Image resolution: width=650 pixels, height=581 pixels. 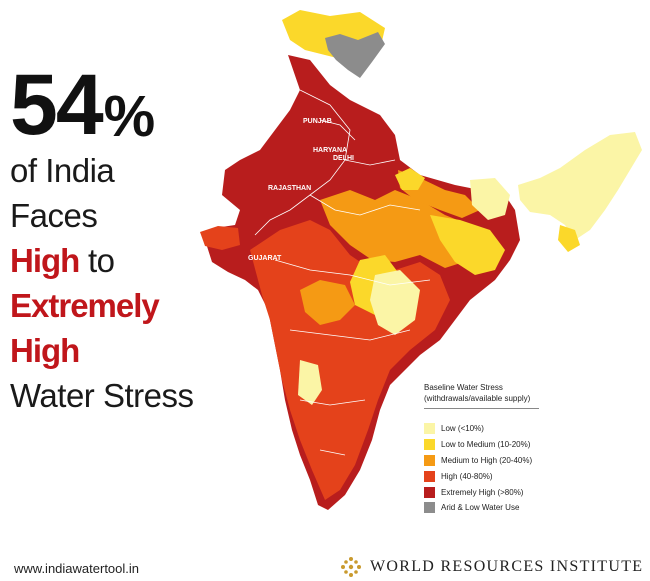 What do you see at coordinates (330, 150) in the screenshot?
I see `label-haryana: HARYANA` at bounding box center [330, 150].